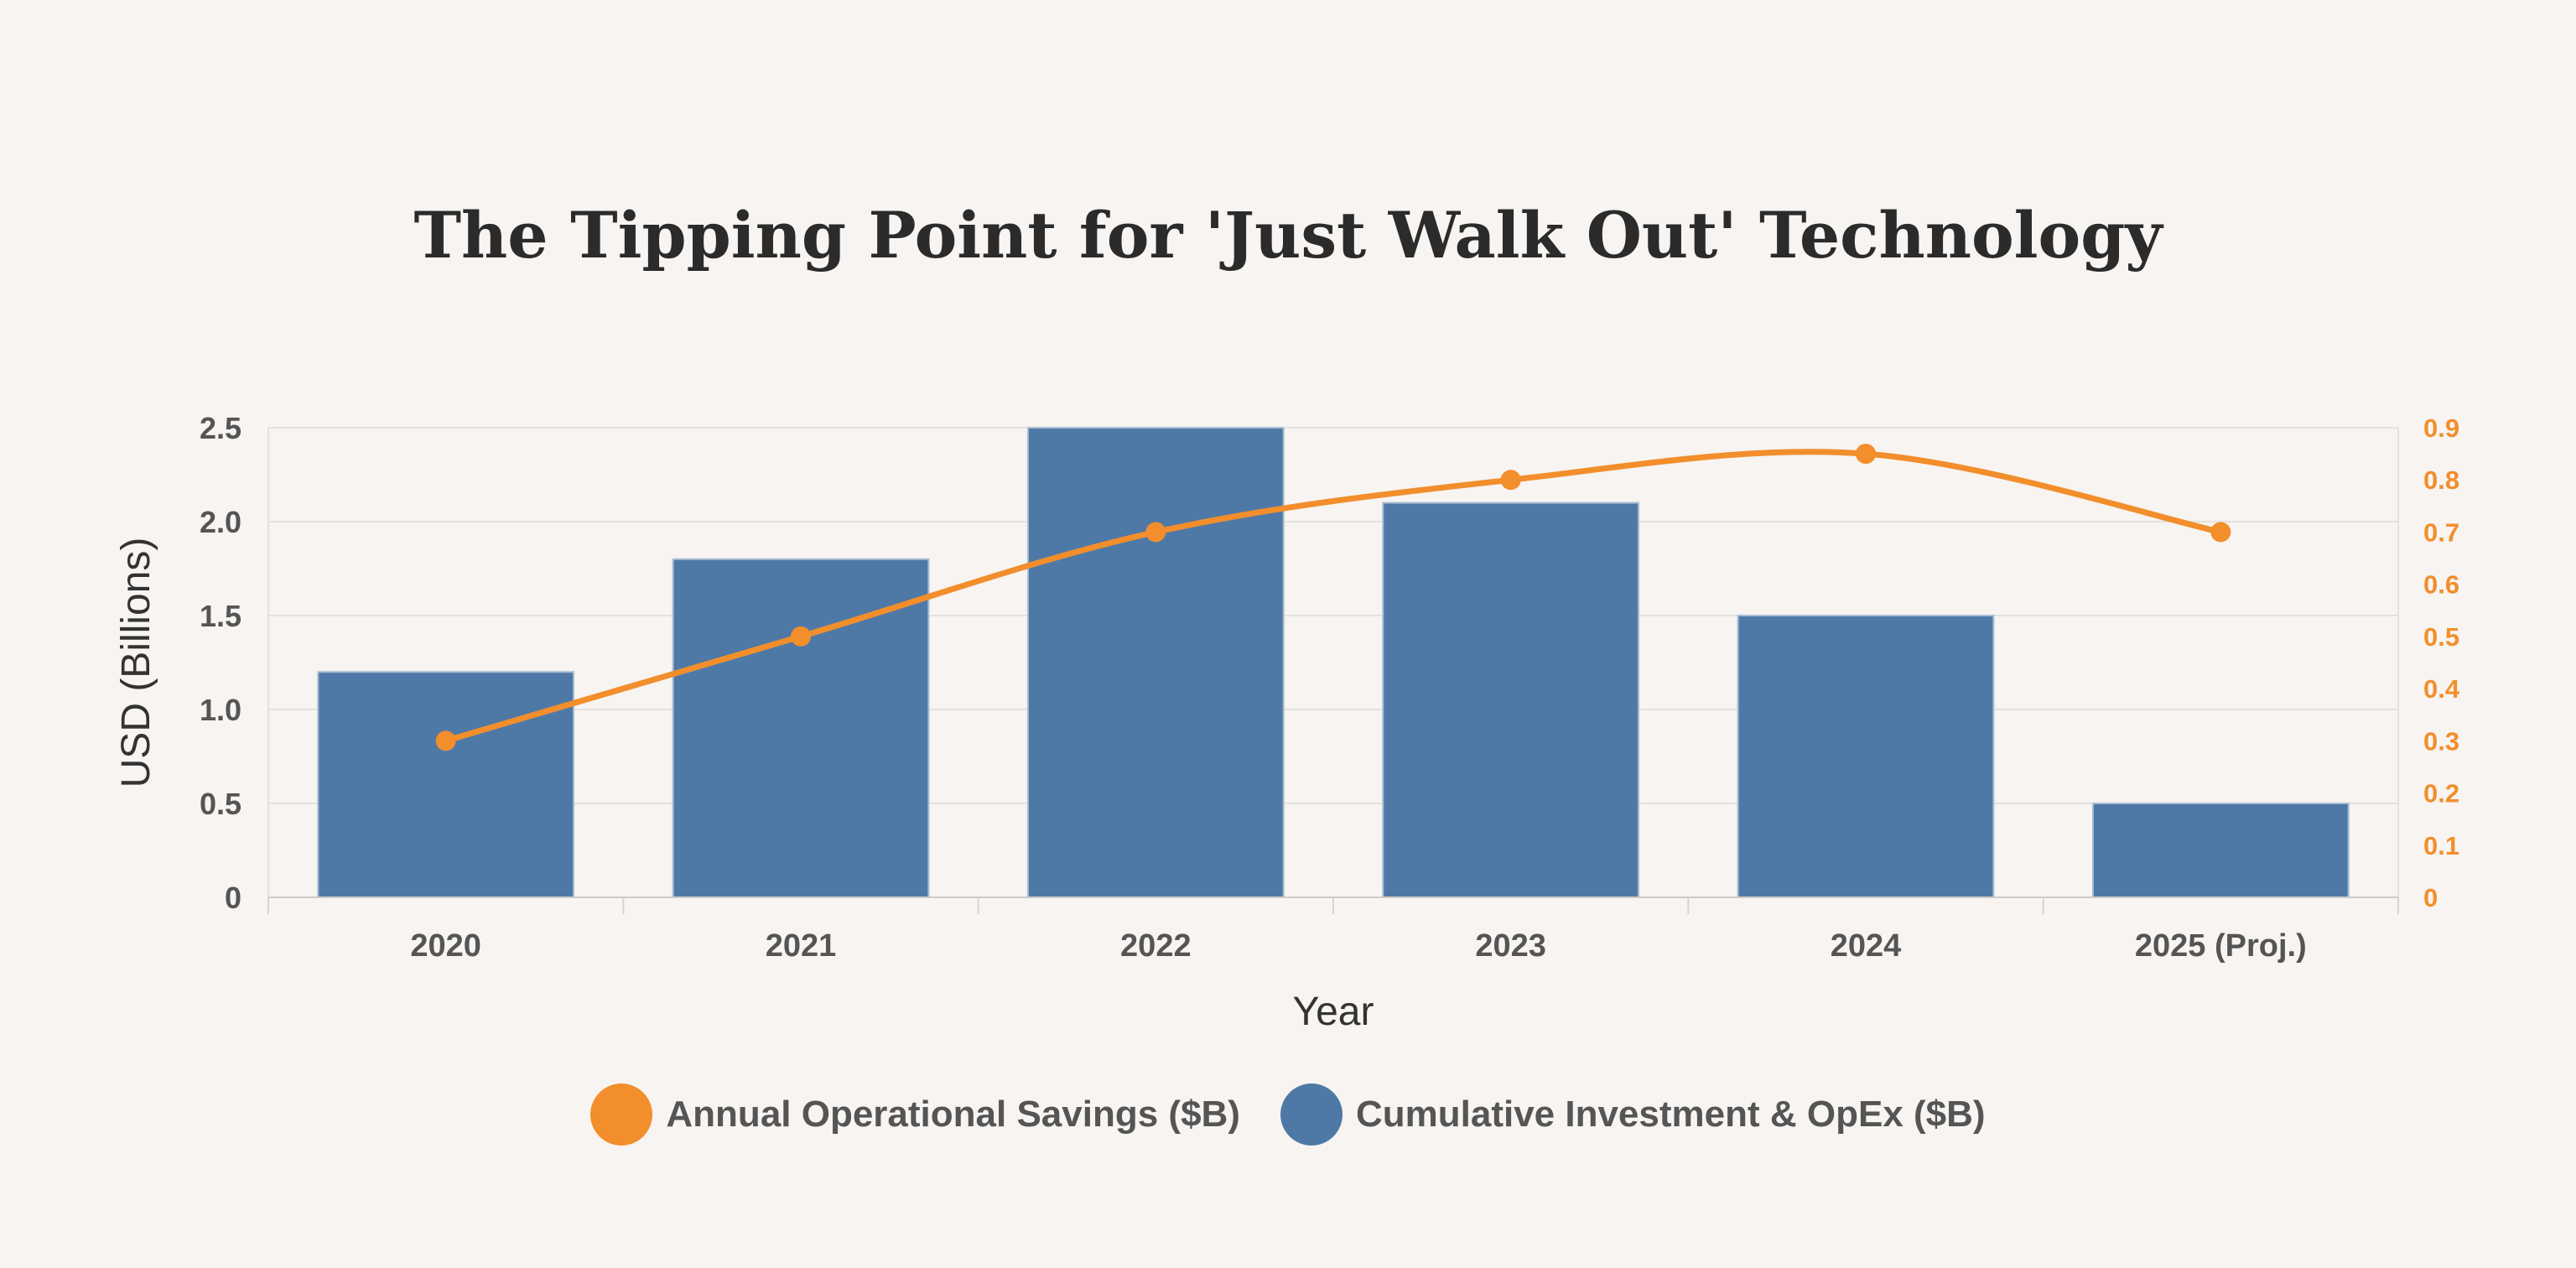  What do you see at coordinates (801, 946) in the screenshot?
I see `x-tick-label: 2021` at bounding box center [801, 946].